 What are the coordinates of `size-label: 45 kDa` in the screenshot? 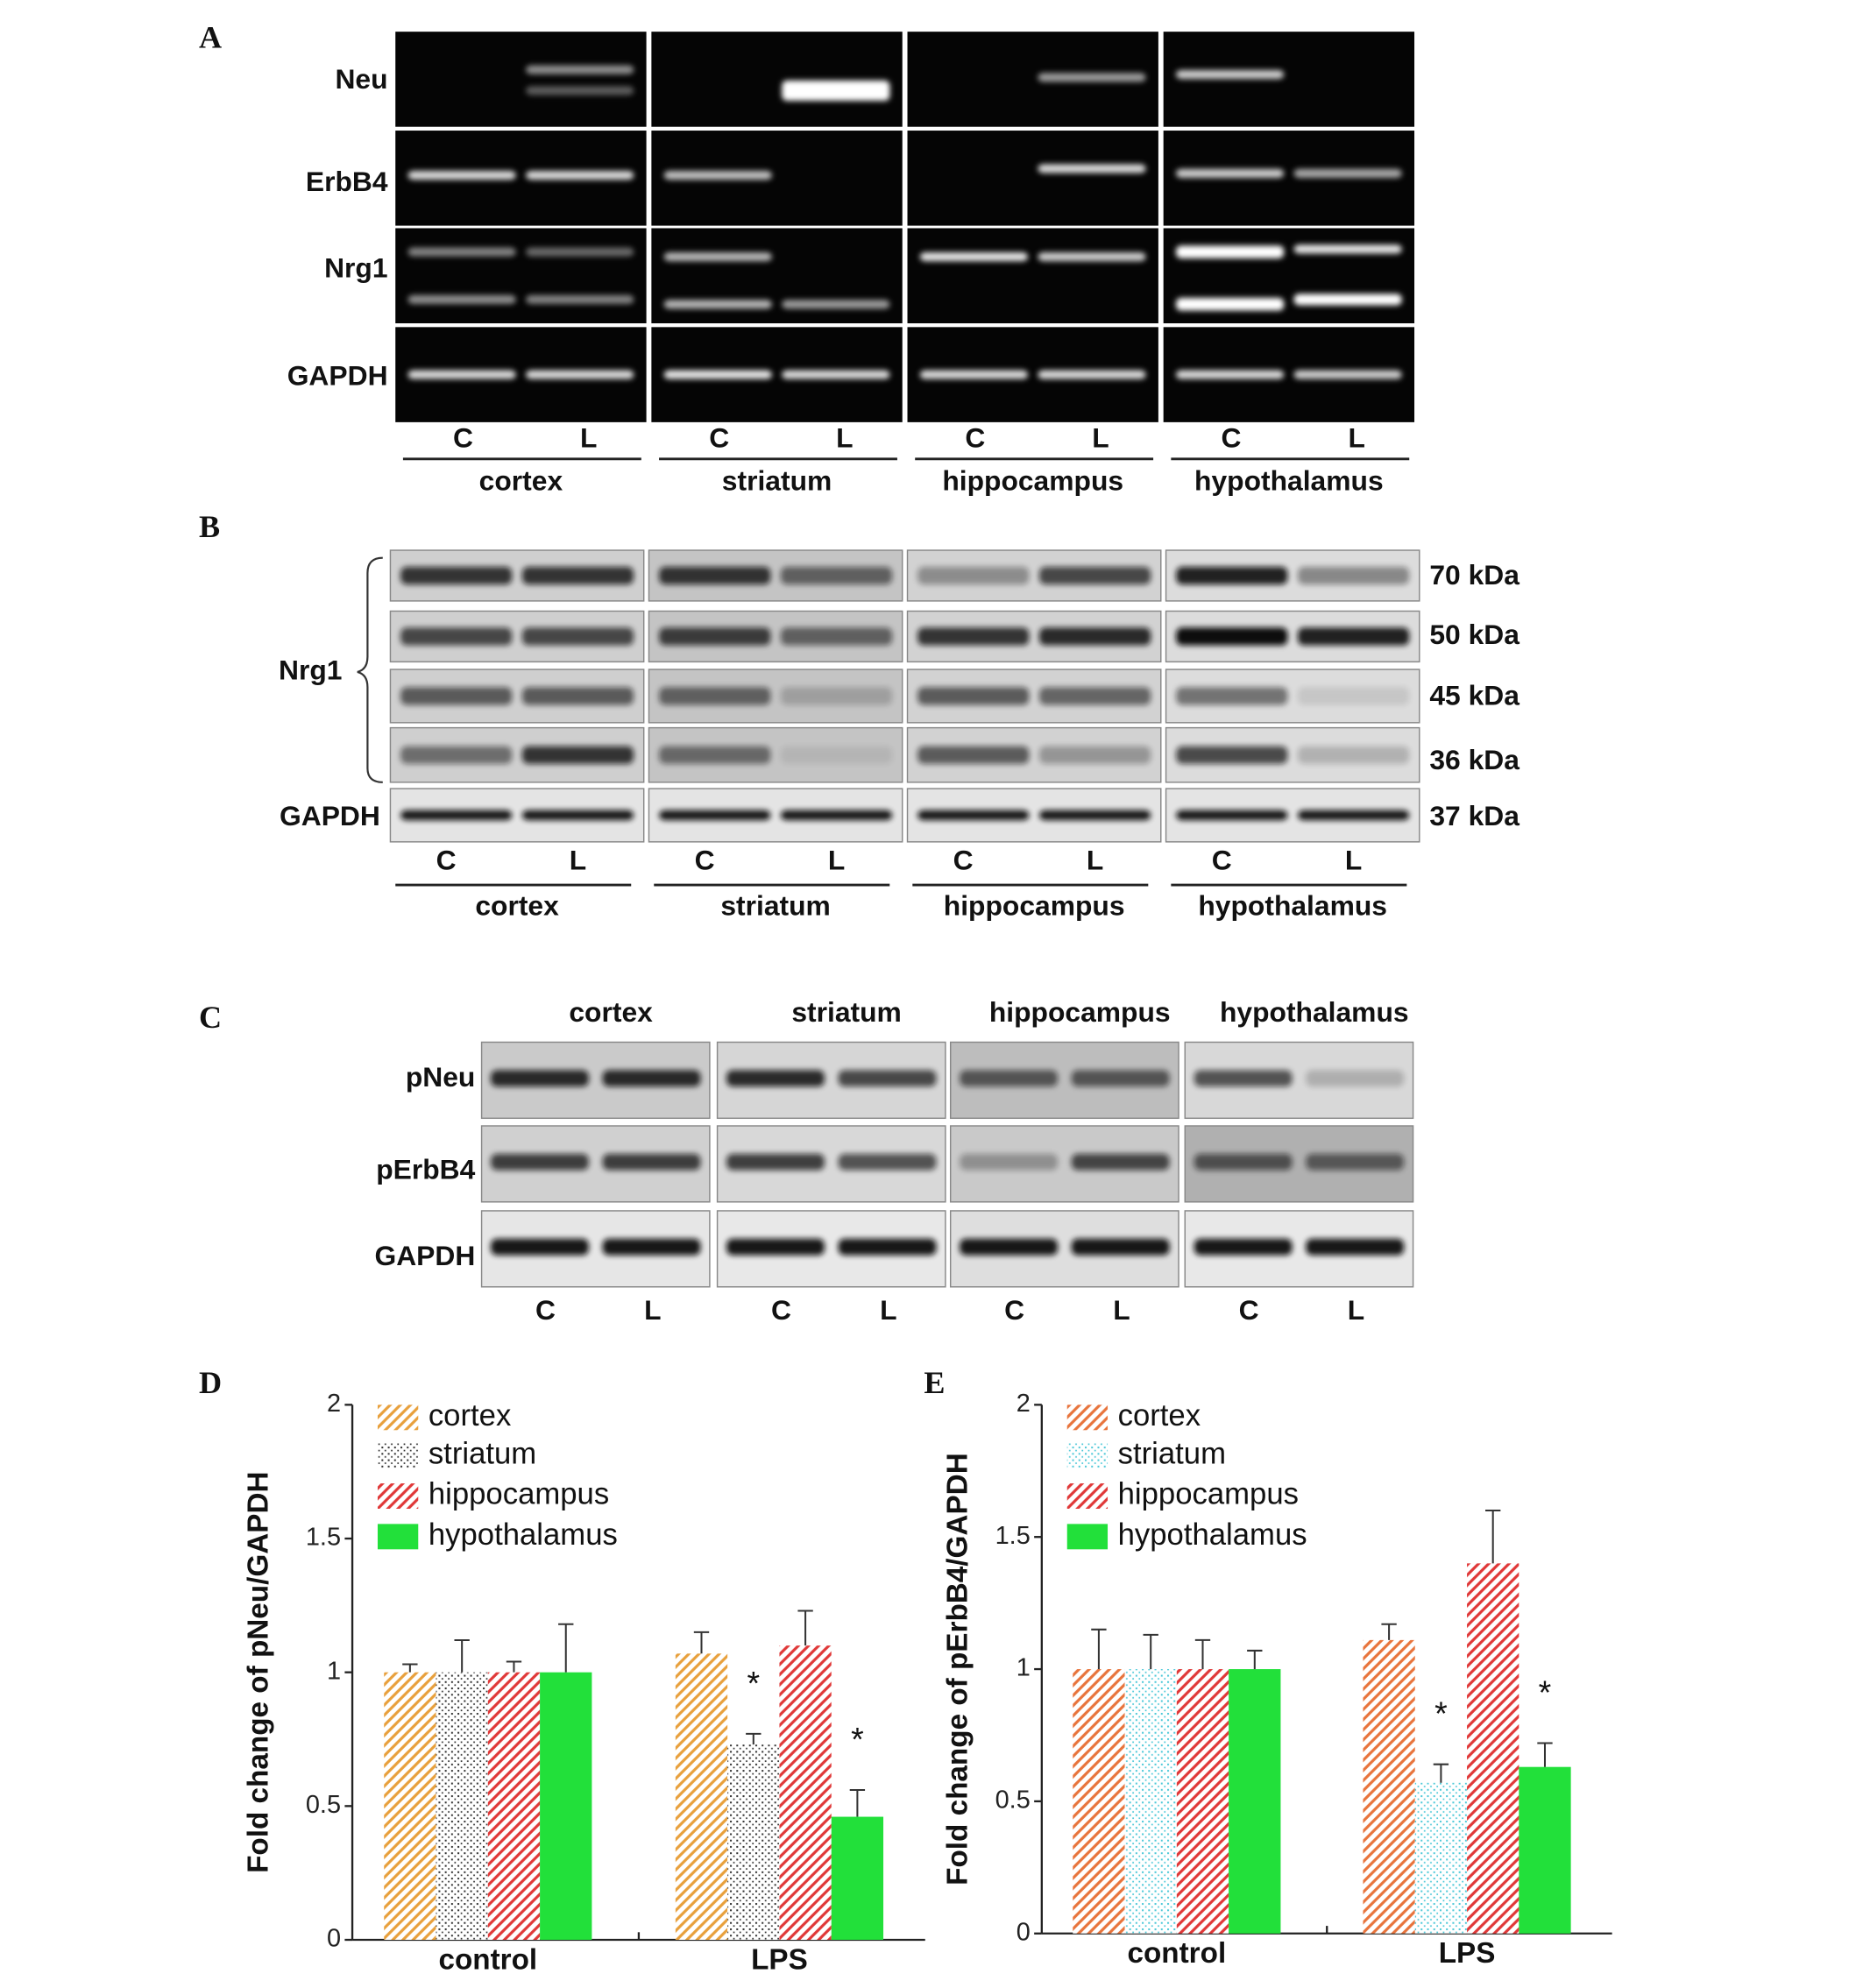 It's located at (1474, 695).